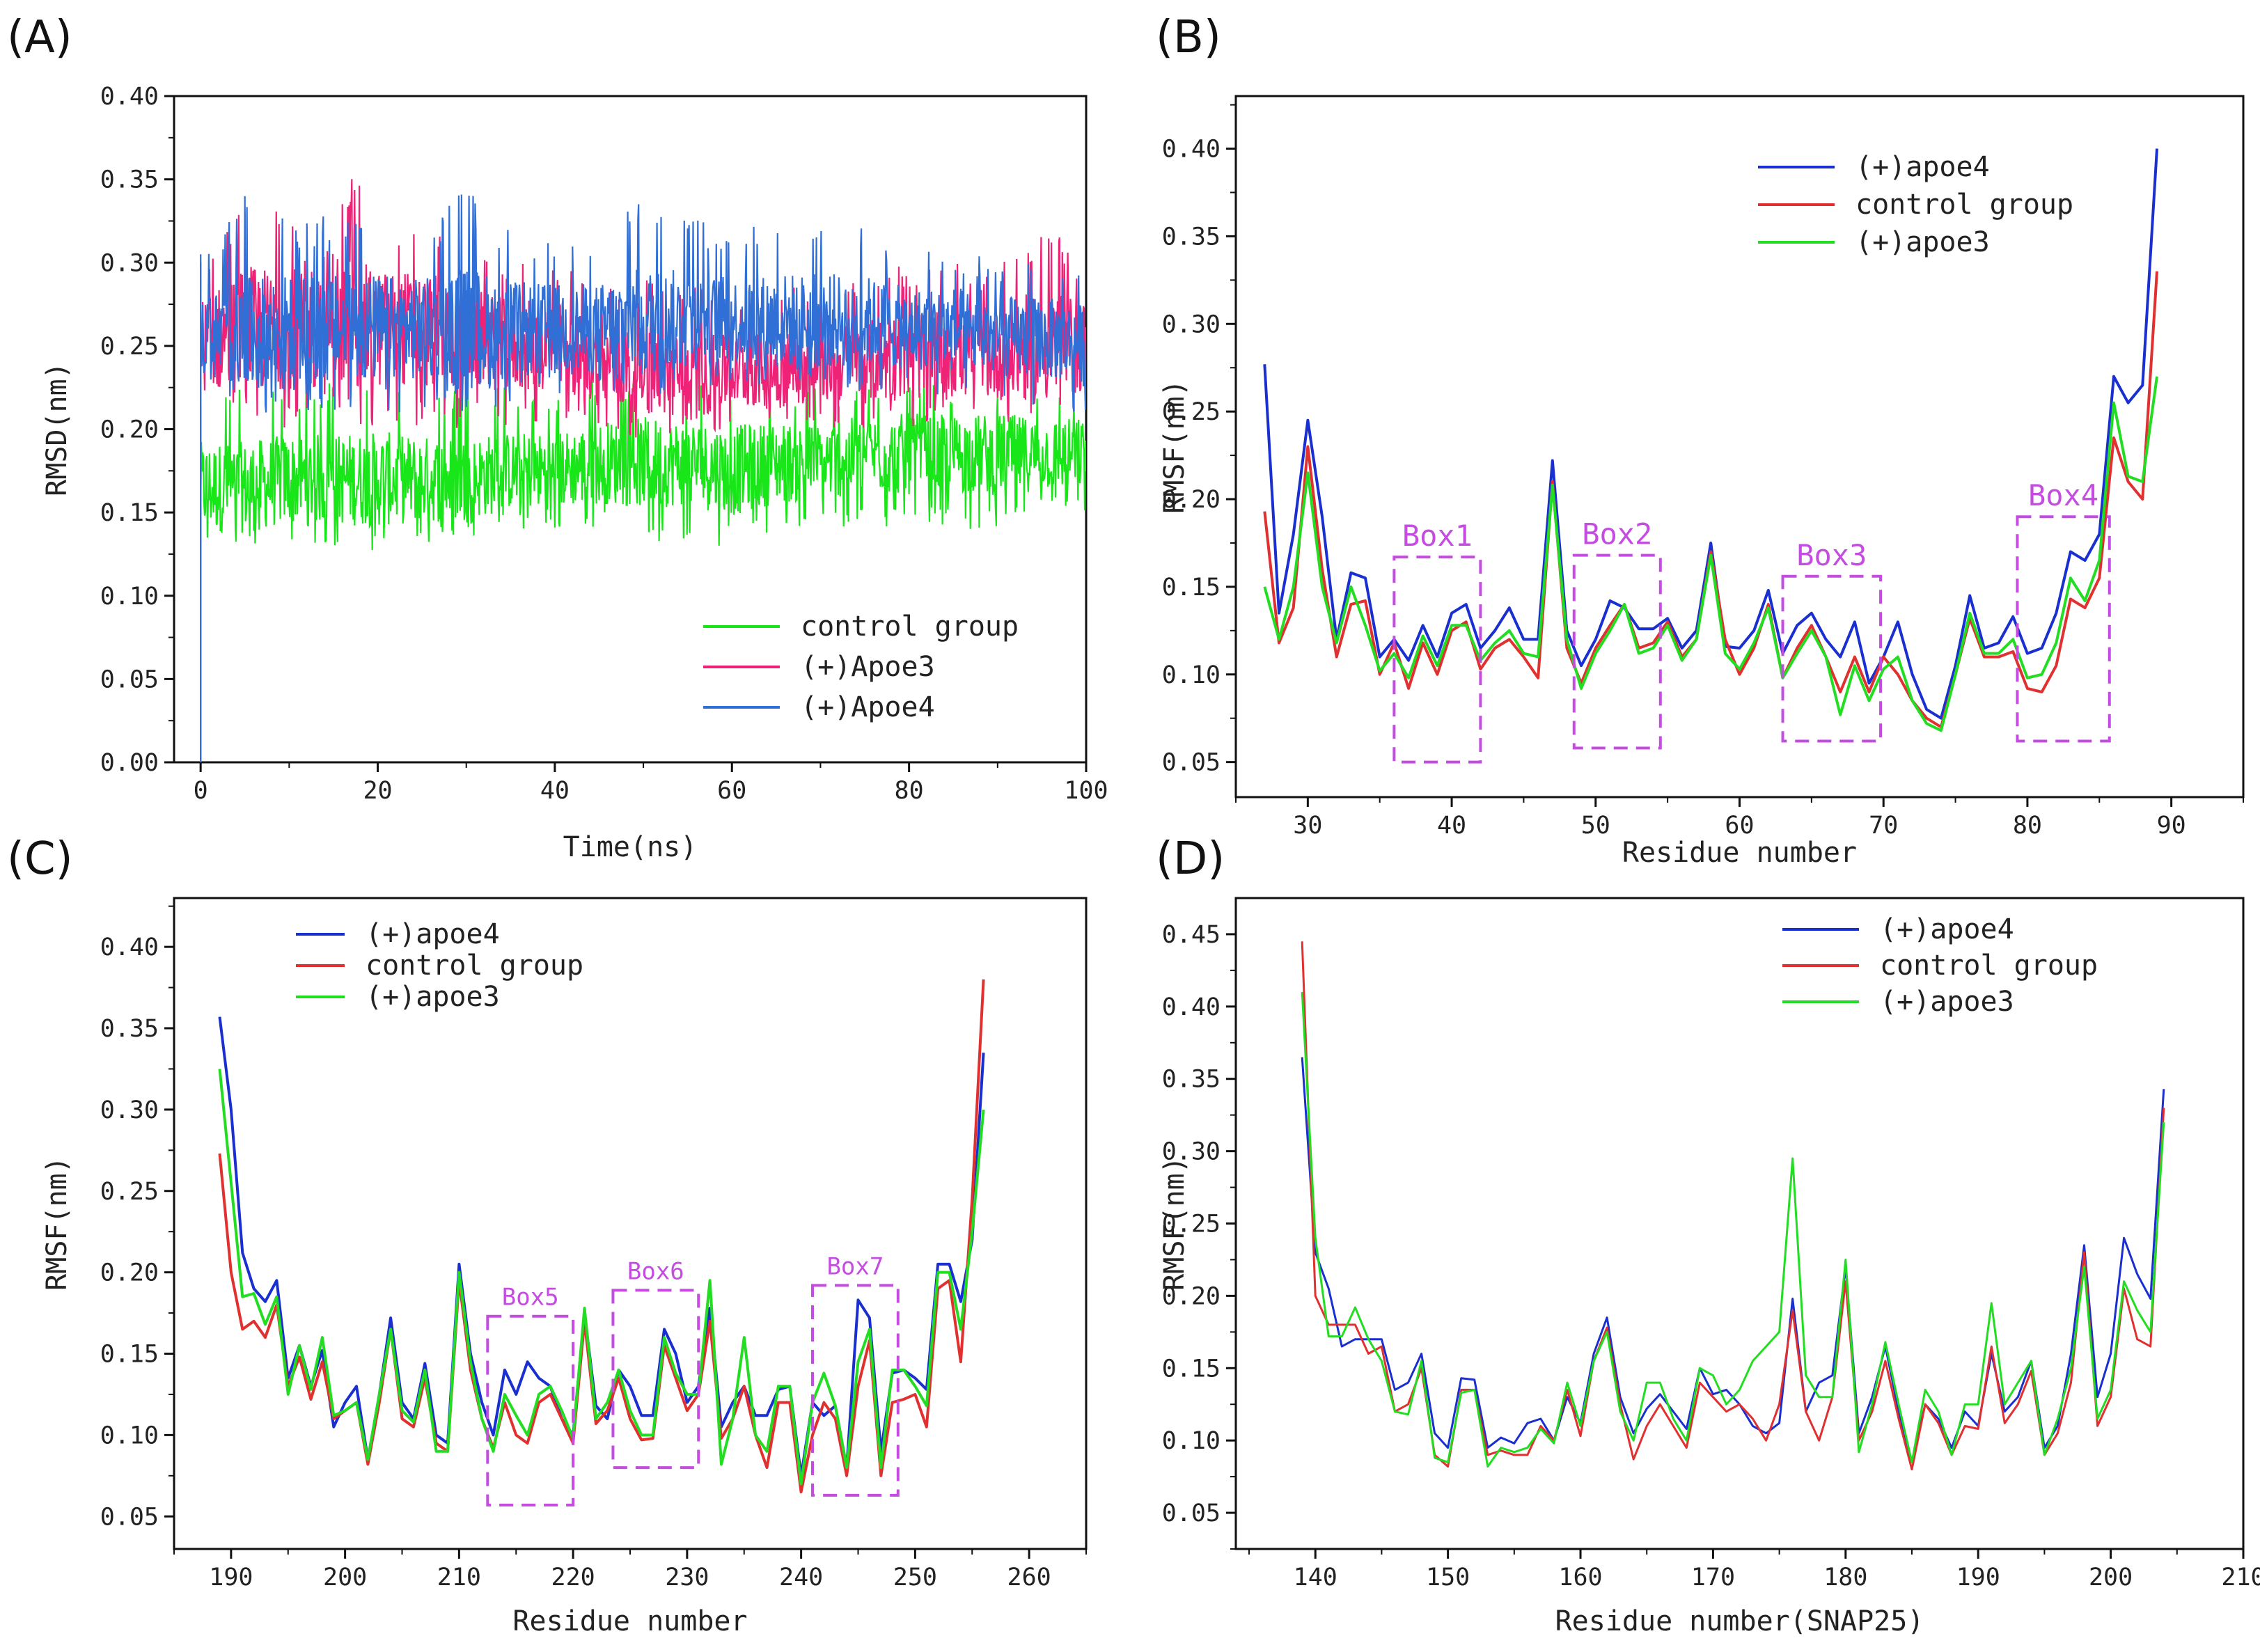  What do you see at coordinates (687, 1578) in the screenshot?
I see `x-tick-label: 230` at bounding box center [687, 1578].